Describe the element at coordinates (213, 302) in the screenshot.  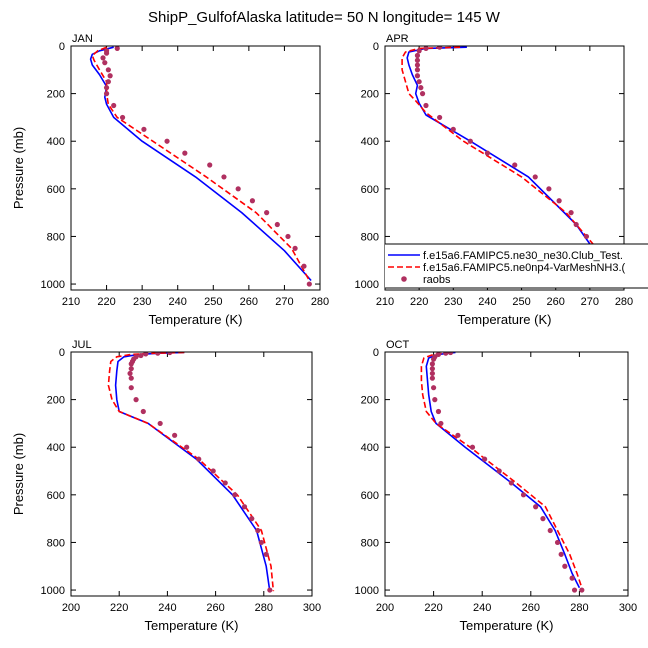
I see `x-tick-label: 250` at that location.